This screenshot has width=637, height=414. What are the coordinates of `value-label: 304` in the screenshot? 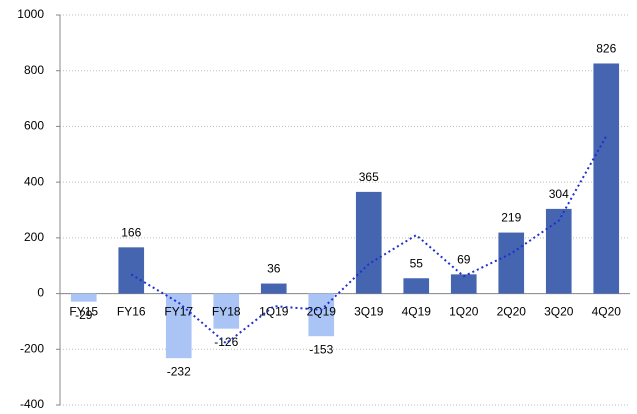 It's located at (559, 194).